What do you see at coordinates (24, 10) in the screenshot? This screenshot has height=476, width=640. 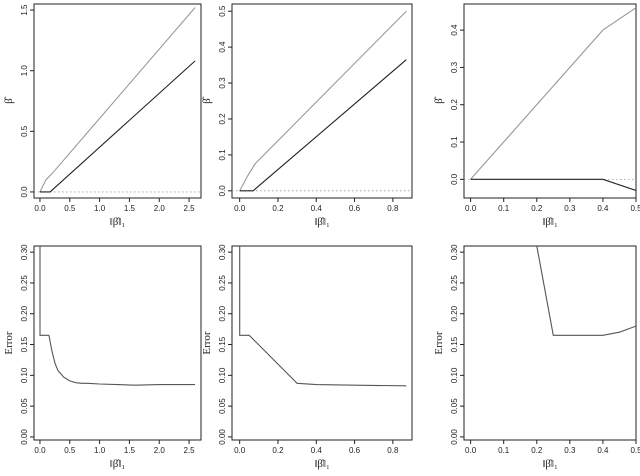 I see `y-tick-label: 1.5` at bounding box center [24, 10].